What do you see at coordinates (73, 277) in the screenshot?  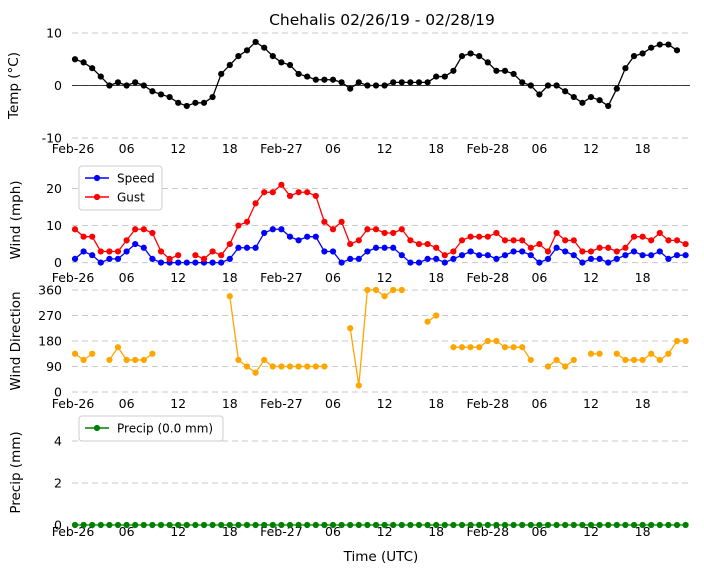 I see `x-tick-label: Feb-26` at bounding box center [73, 277].